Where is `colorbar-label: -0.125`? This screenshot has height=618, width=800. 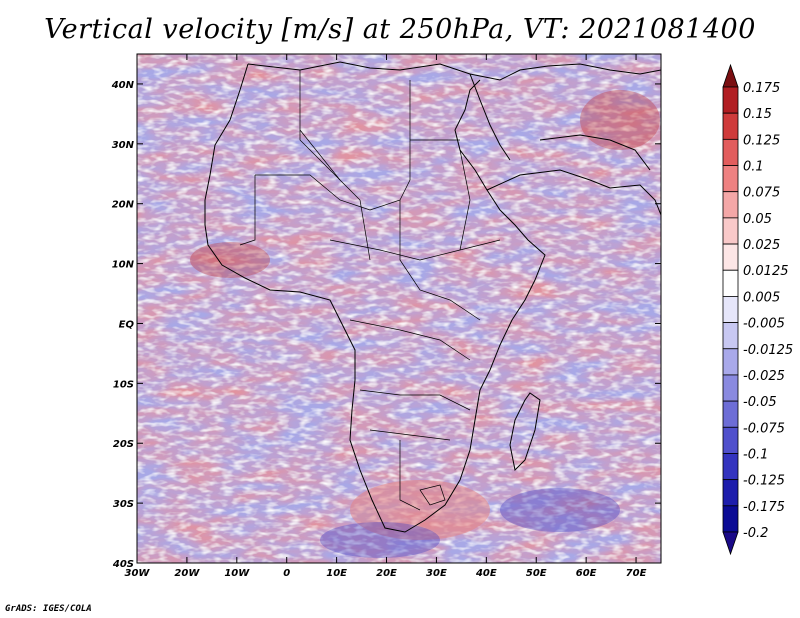 colorbar-label: -0.125 is located at coordinates (764, 481).